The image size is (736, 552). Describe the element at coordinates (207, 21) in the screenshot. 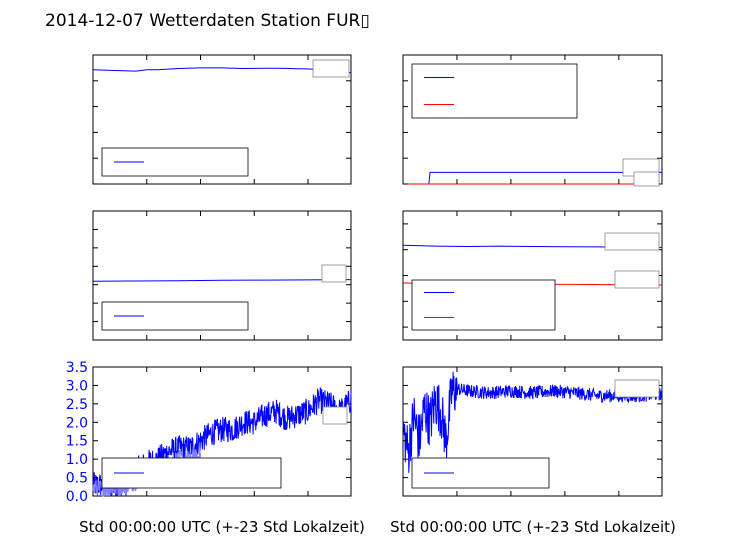

I see `chart-title: 2014-12-07 Wetterdaten Station FUR▯` at that location.